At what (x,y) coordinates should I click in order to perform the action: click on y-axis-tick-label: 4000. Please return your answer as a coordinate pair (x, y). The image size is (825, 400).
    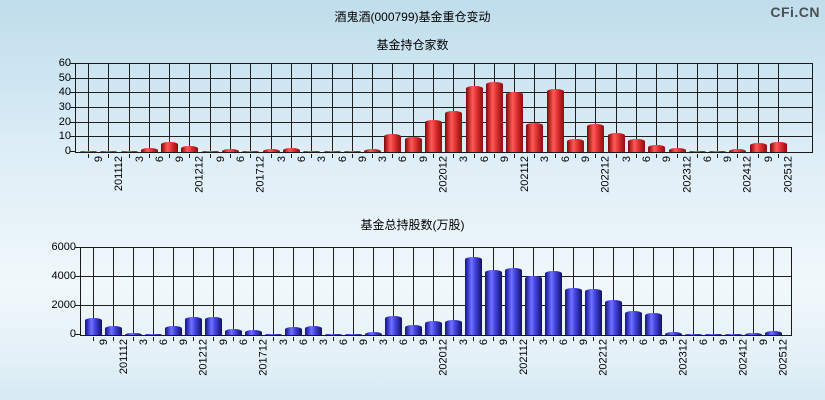
    Looking at the image, I should click on (63, 276).